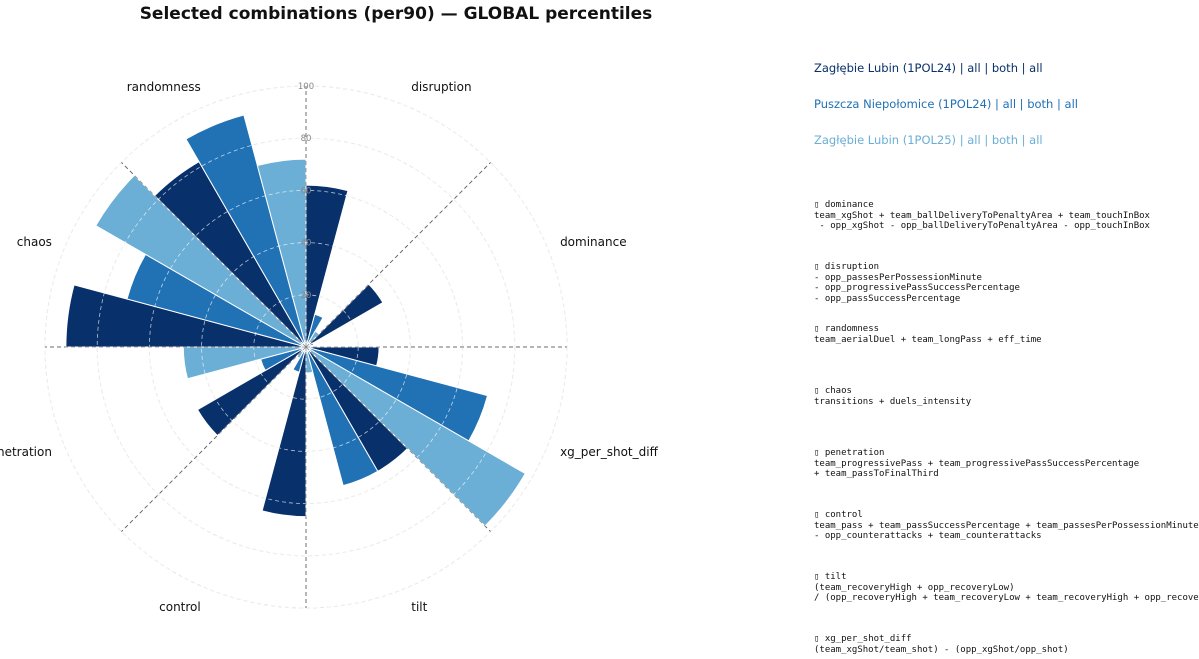 The image size is (1199, 659). What do you see at coordinates (1006, 577) in the screenshot?
I see `formula-heading: ▯ tilt` at bounding box center [1006, 577].